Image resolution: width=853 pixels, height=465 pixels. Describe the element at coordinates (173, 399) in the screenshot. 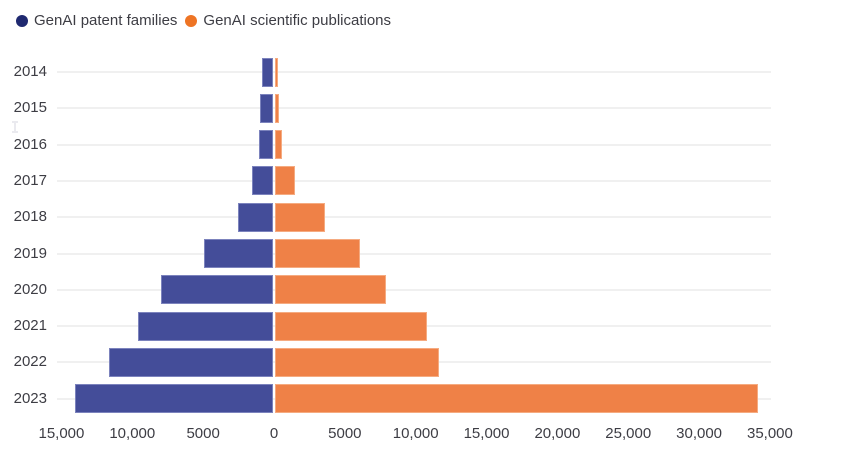

I see `patent-families-bar-2023` at that location.